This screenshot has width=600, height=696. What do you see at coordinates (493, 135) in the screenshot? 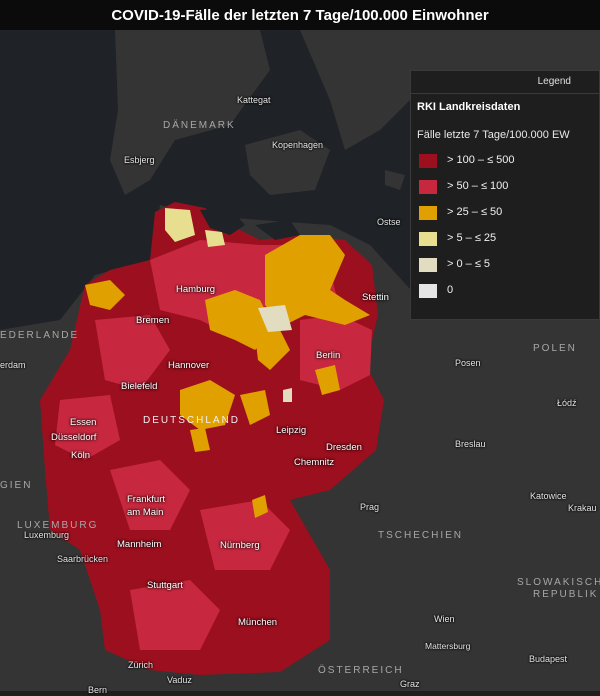
I see `legend-subtitle: Fälle letzte 7 Tage/100.000 EW` at bounding box center [493, 135].